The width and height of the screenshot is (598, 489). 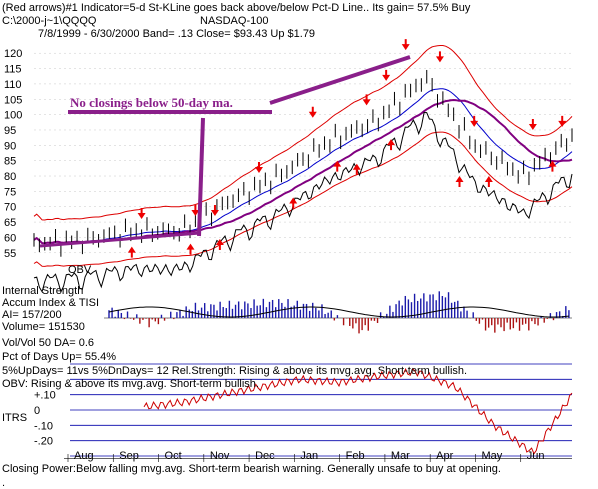 What do you see at coordinates (10, 146) in the screenshot?
I see `price-y-tick-label: 90` at bounding box center [10, 146].